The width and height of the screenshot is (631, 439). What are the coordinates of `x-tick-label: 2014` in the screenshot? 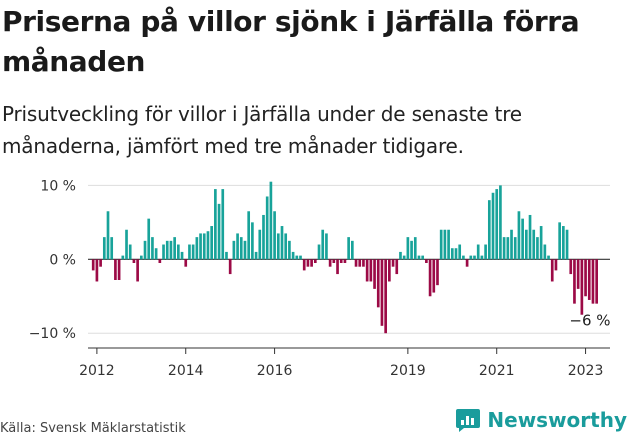 It's located at (186, 371).